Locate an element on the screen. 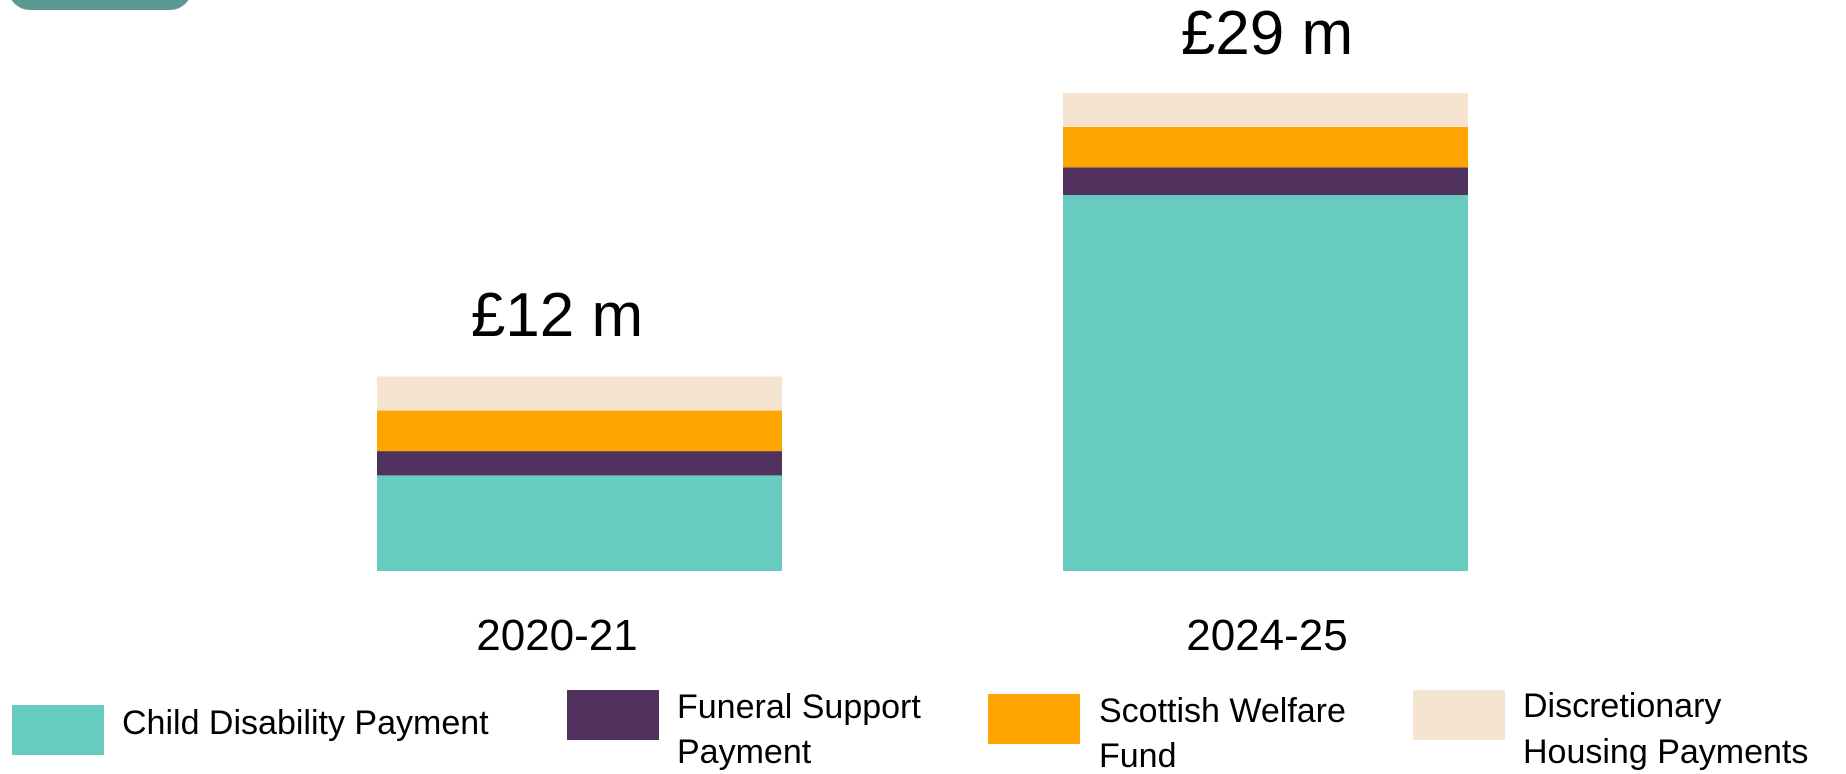 This screenshot has width=1846, height=774. legend-label-discretionary-housing-payments: Discretionary Housing Payments is located at coordinates (1665, 729).